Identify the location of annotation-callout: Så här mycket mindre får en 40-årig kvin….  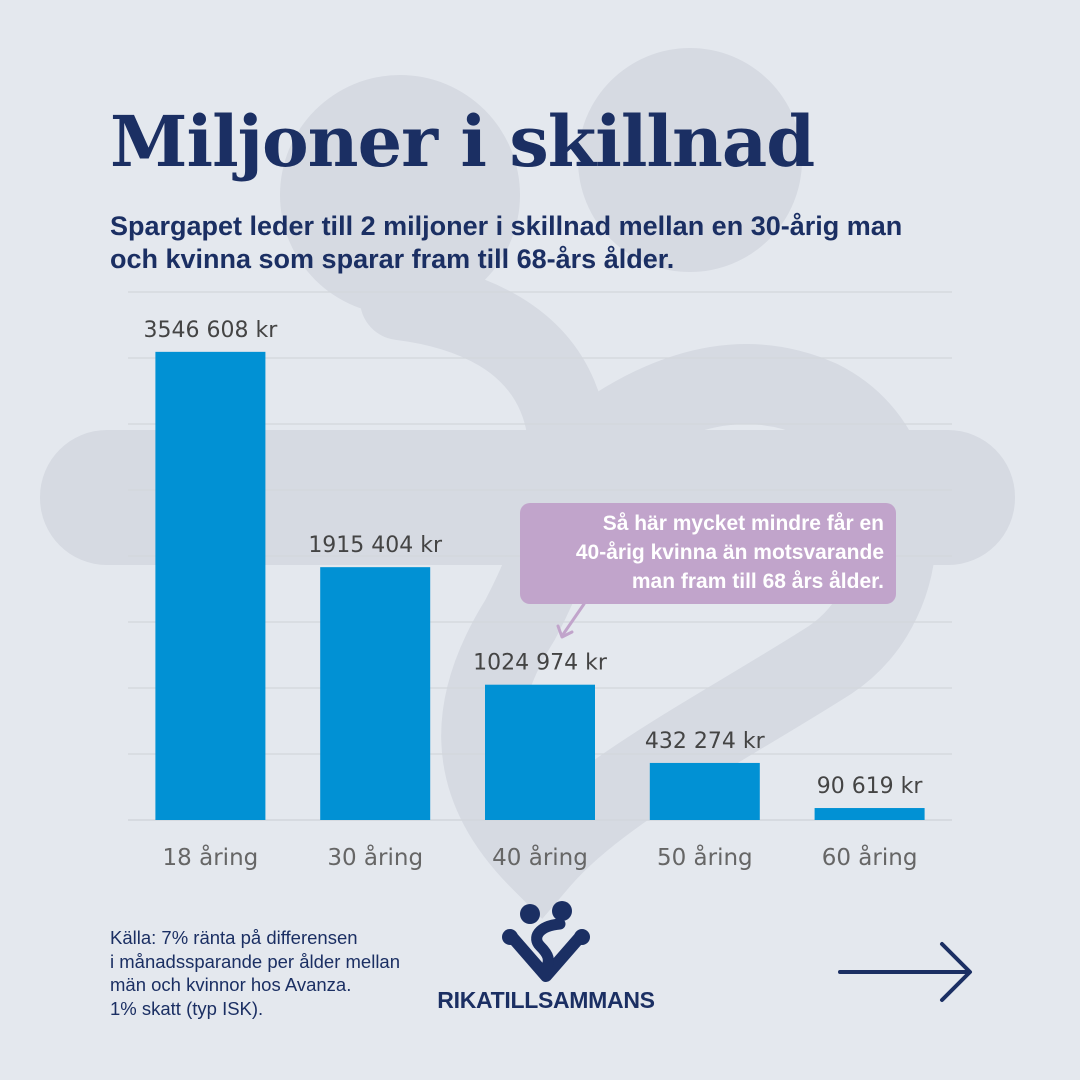
(708, 553).